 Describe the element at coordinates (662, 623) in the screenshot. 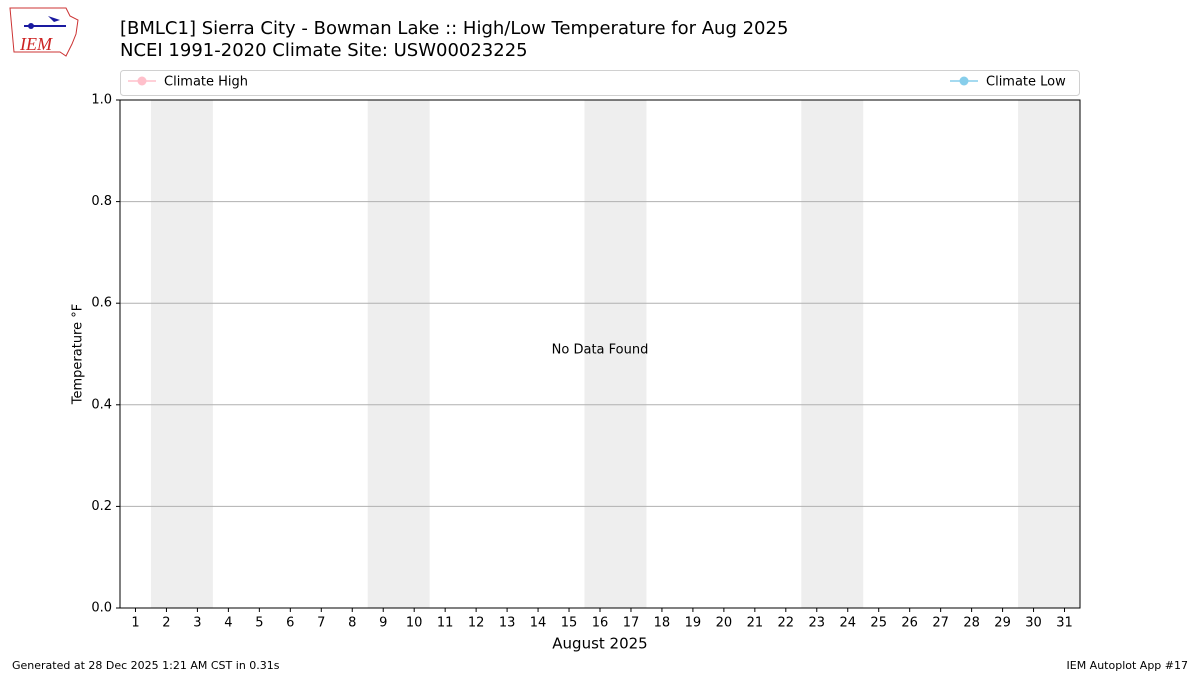

I see `x-tick-label: 18` at that location.